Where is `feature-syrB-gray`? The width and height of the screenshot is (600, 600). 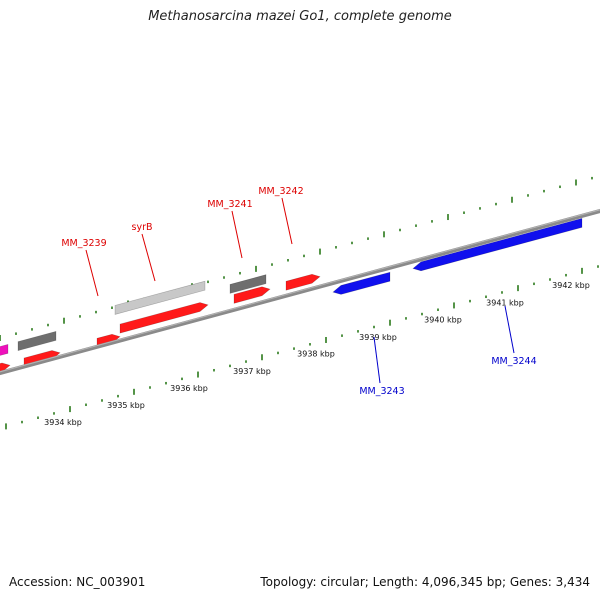 feature-syrB-gray is located at coordinates (160, 297).